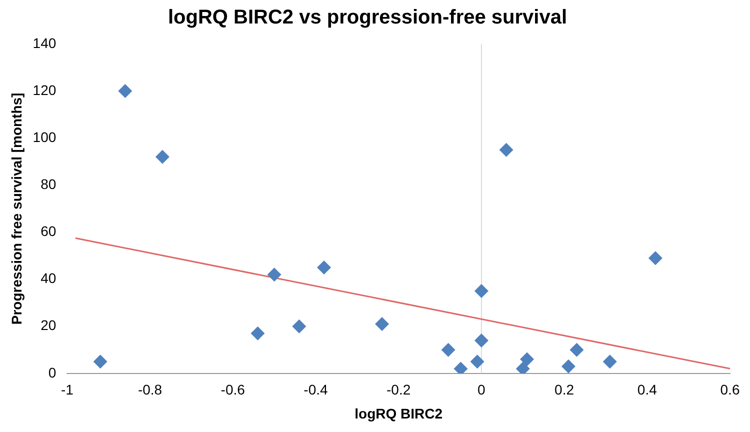 The width and height of the screenshot is (750, 432). I want to click on x-tick-label: -0.2, so click(398, 390).